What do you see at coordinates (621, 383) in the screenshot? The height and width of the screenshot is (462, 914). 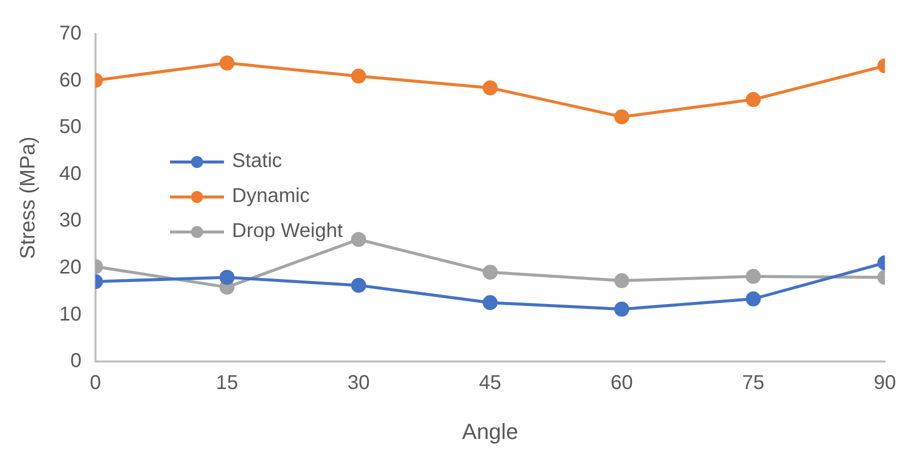 I see `x-tick-label: 60` at bounding box center [621, 383].